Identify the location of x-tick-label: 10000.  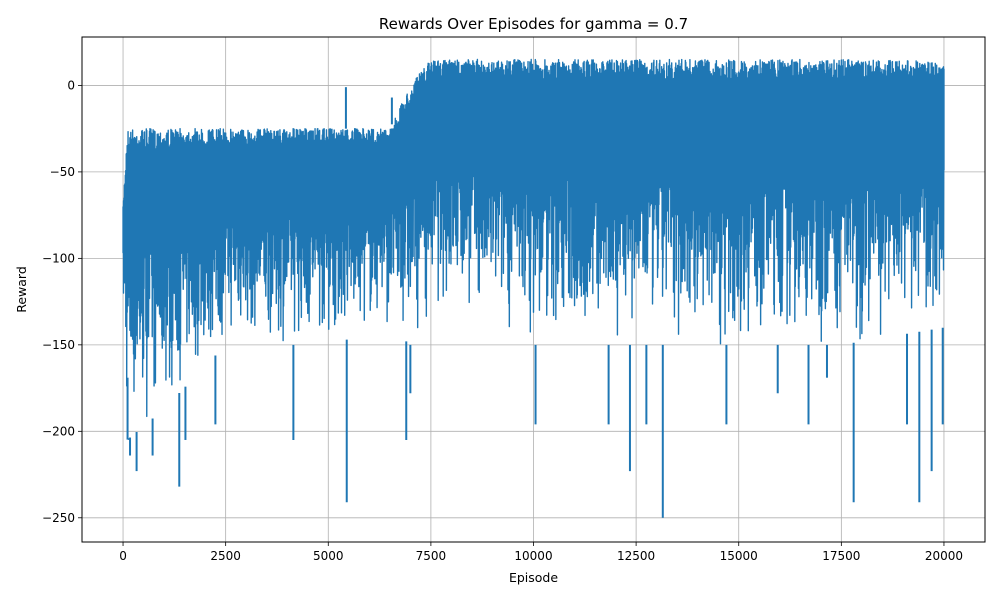
(533, 556).